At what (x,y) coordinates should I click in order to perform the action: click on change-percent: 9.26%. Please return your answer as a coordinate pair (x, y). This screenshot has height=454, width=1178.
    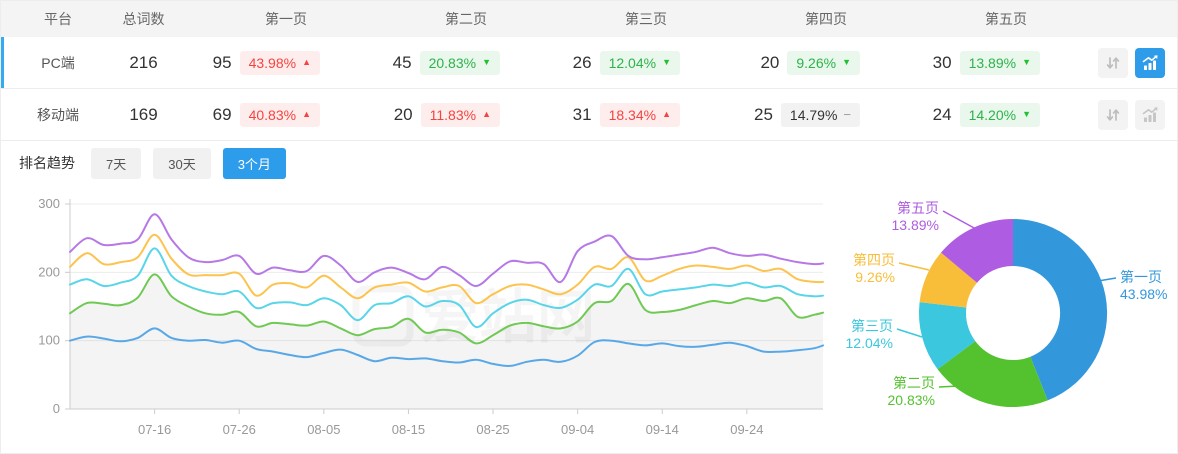
    Looking at the image, I should click on (816, 62).